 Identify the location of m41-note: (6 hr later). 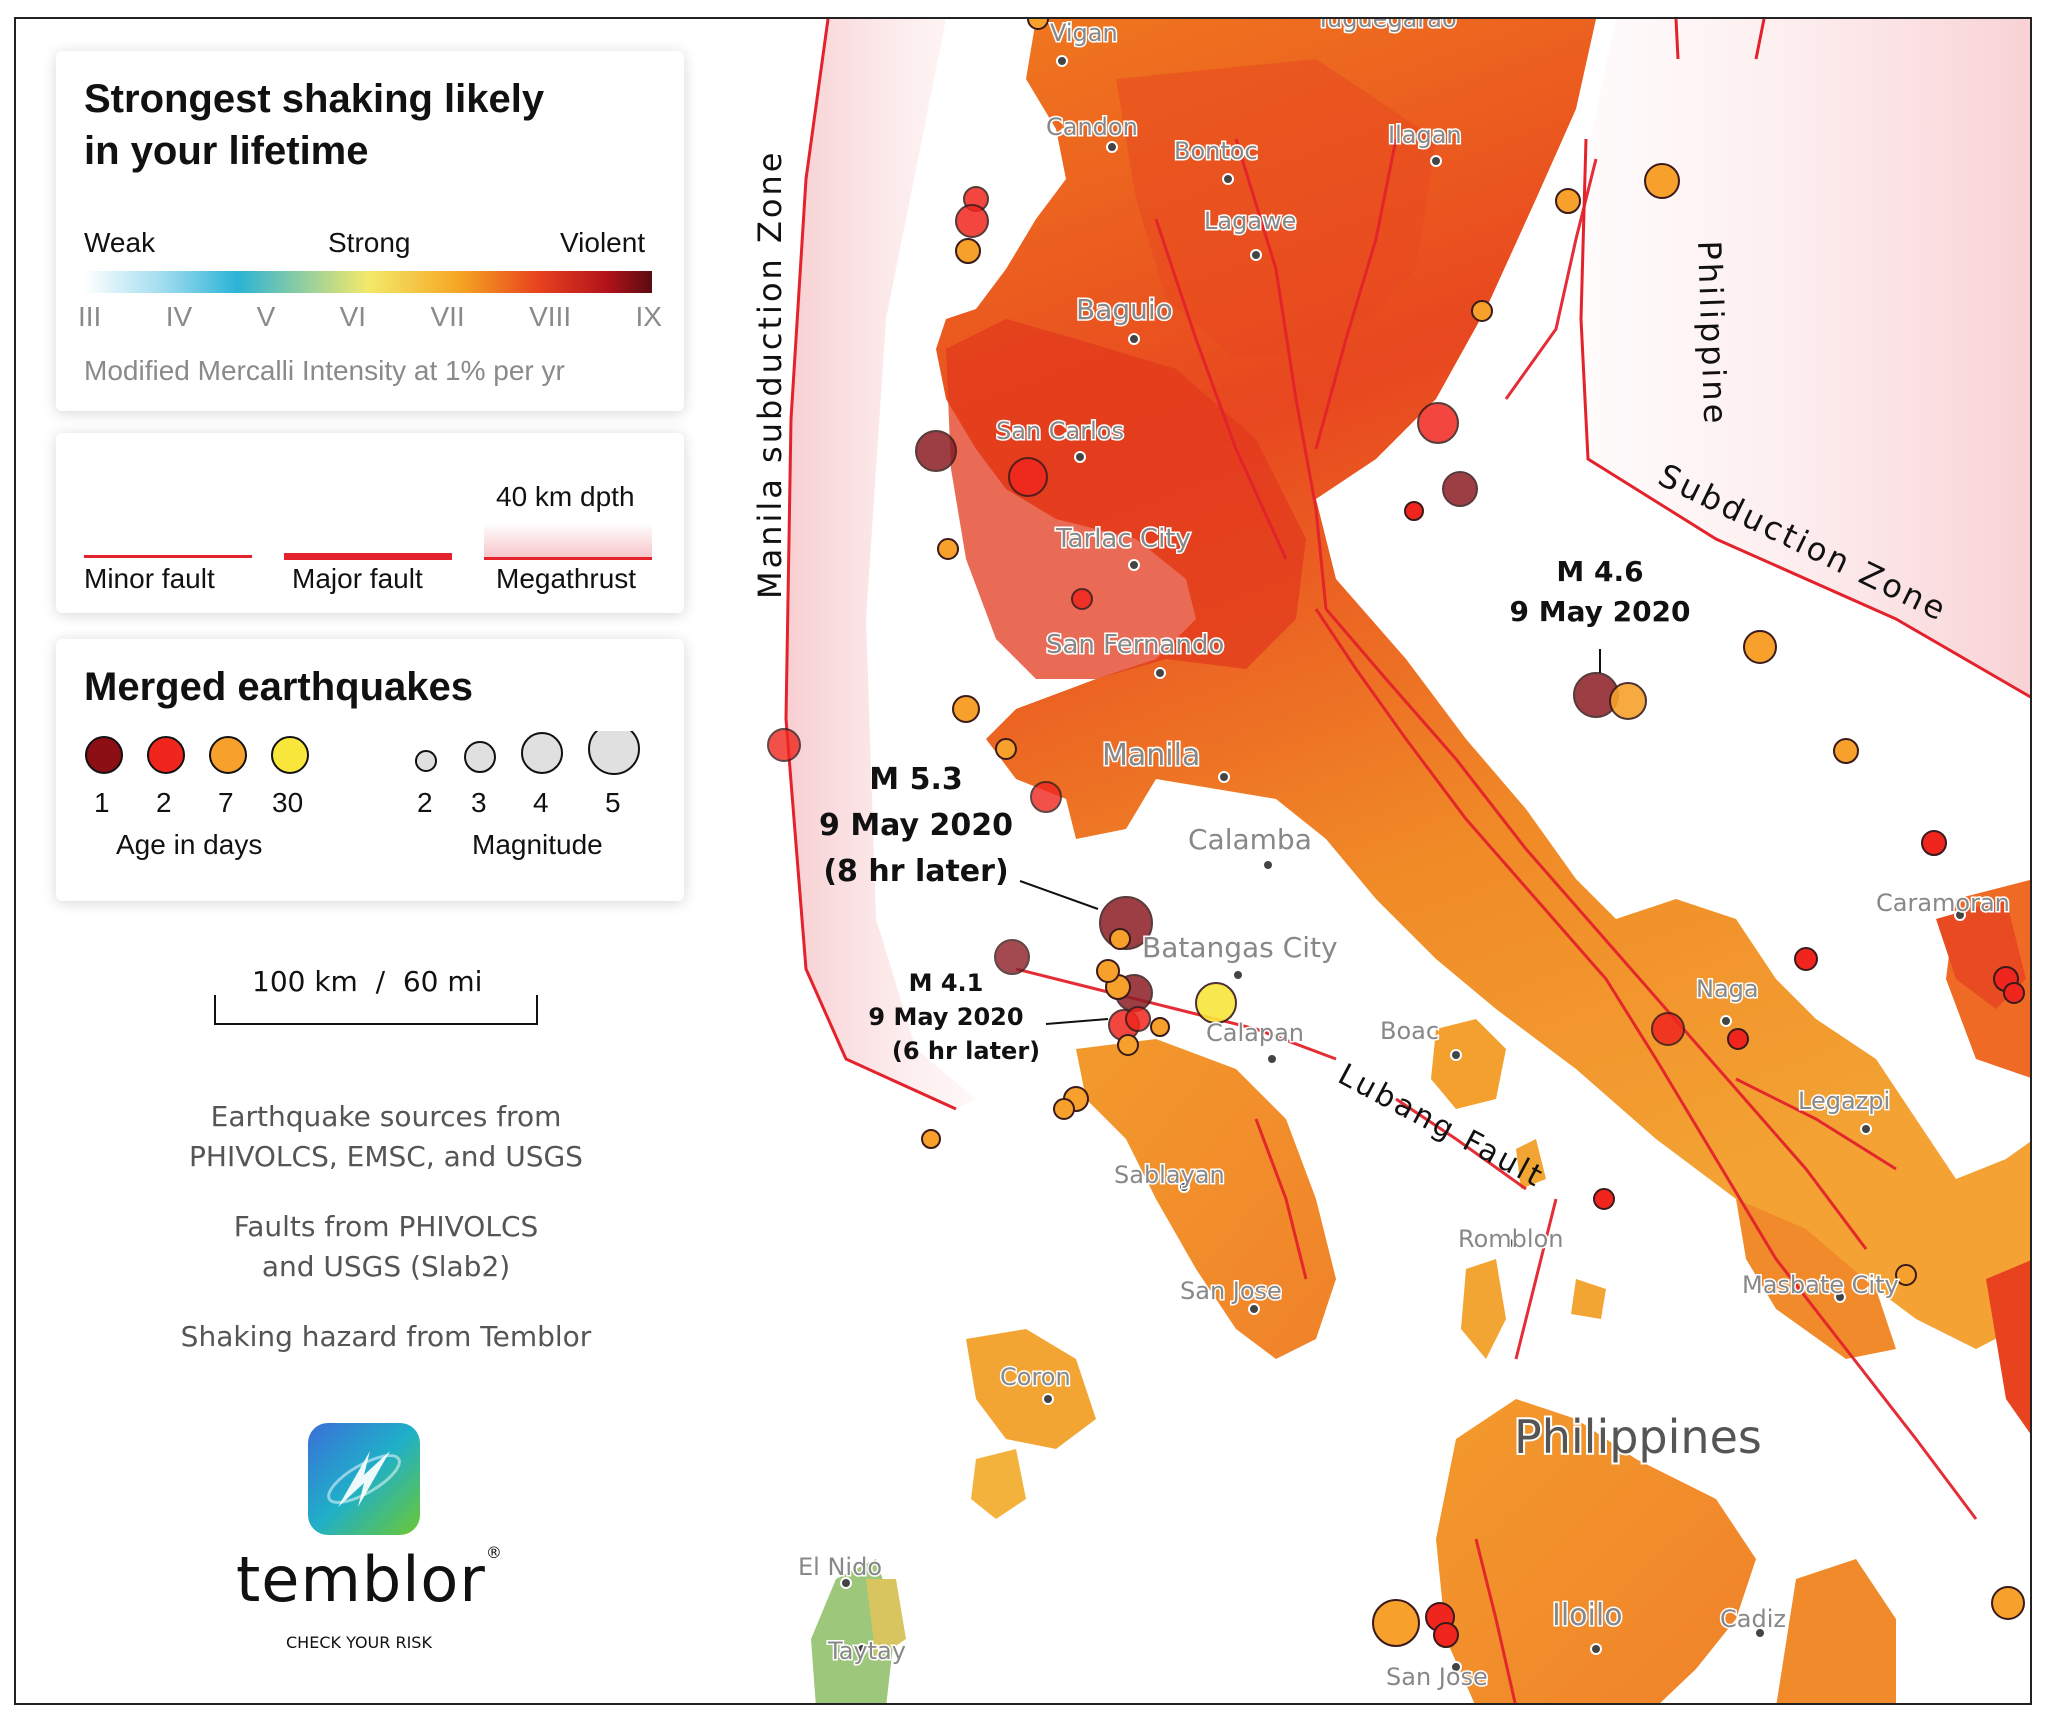
(966, 1051).